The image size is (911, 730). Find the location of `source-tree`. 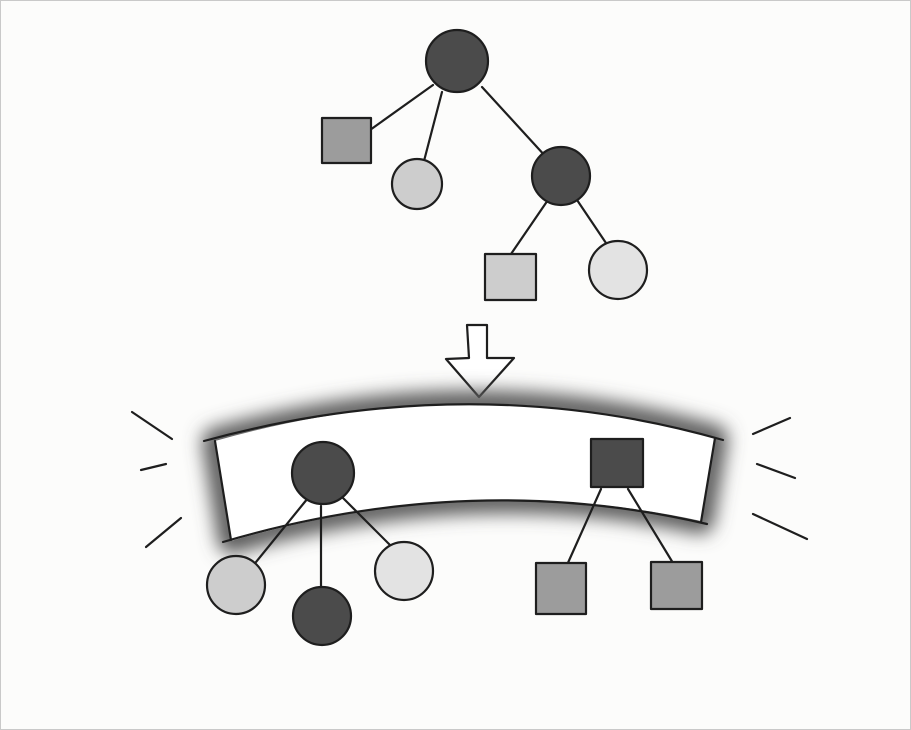

source-tree is located at coordinates (484, 165).